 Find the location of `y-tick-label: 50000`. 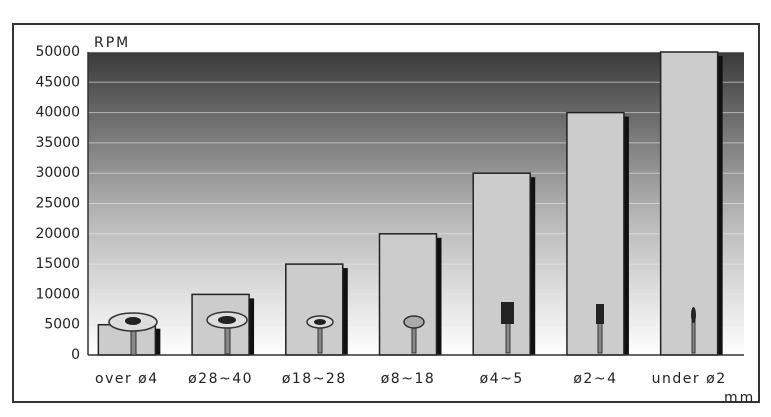

y-tick-label: 50000 is located at coordinates (57, 52).